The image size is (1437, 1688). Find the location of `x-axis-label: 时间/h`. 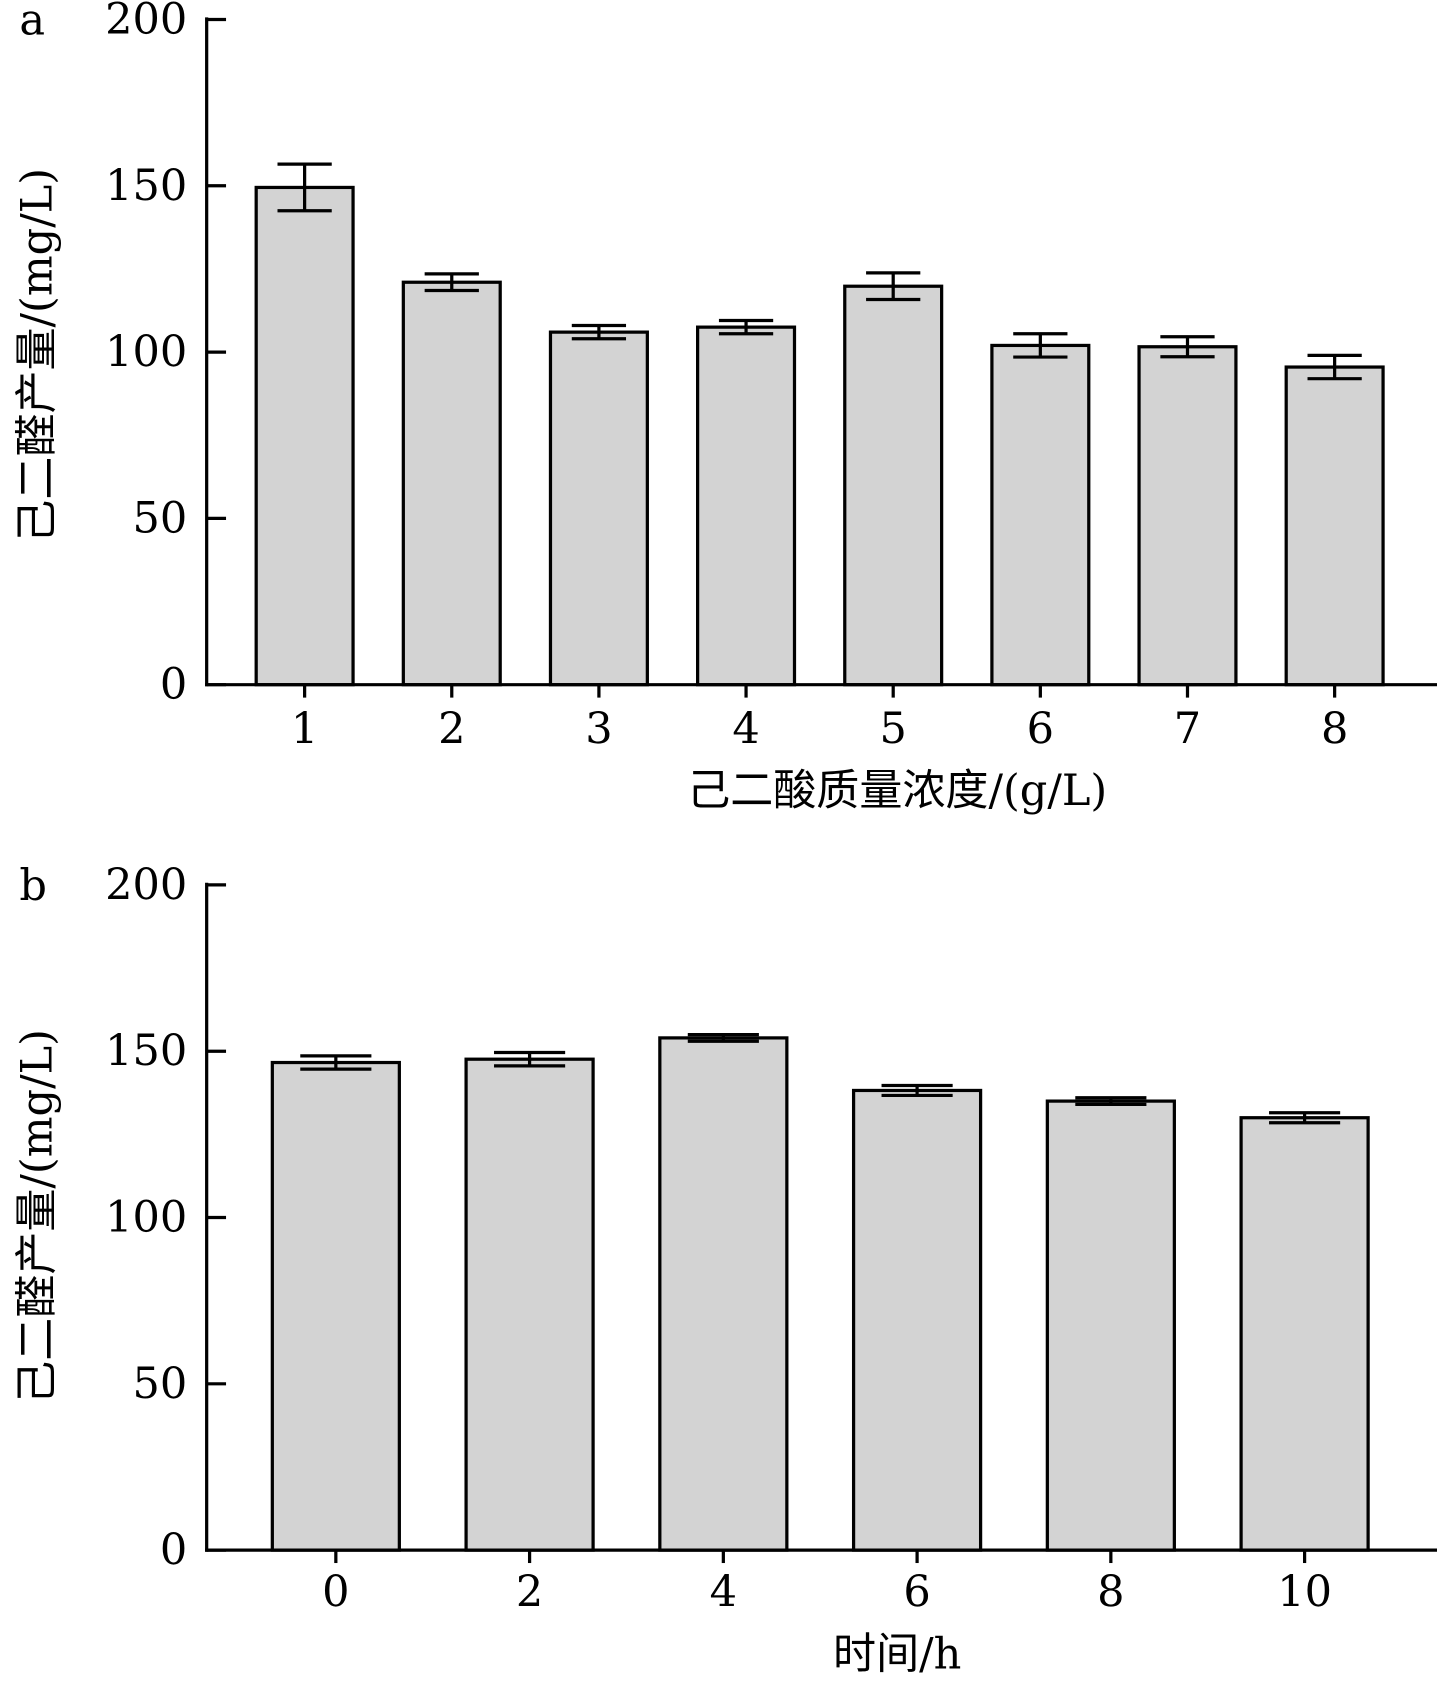

x-axis-label: 时间/h is located at coordinates (897, 1655).